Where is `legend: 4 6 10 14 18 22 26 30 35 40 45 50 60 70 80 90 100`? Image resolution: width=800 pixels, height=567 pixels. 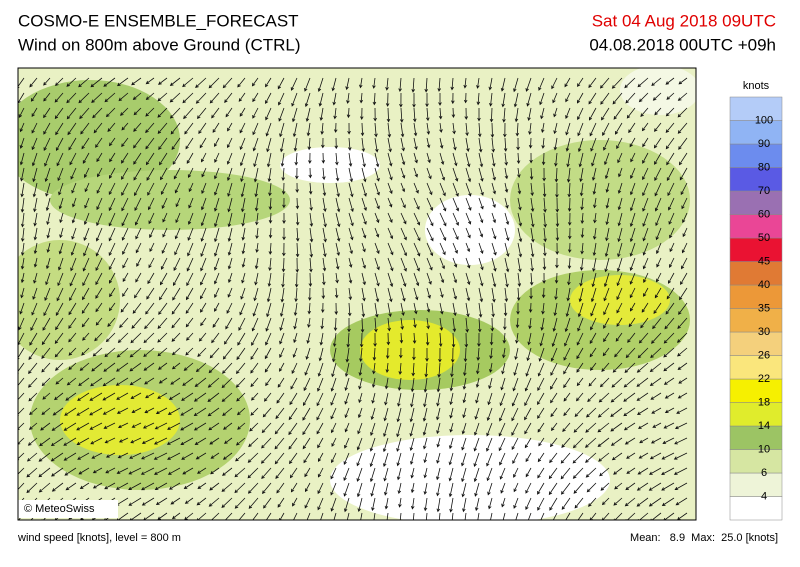 legend: 4 6 10 14 18 22 26 30 35 40 45 50 60 70 80 90 100 is located at coordinates (756, 308).